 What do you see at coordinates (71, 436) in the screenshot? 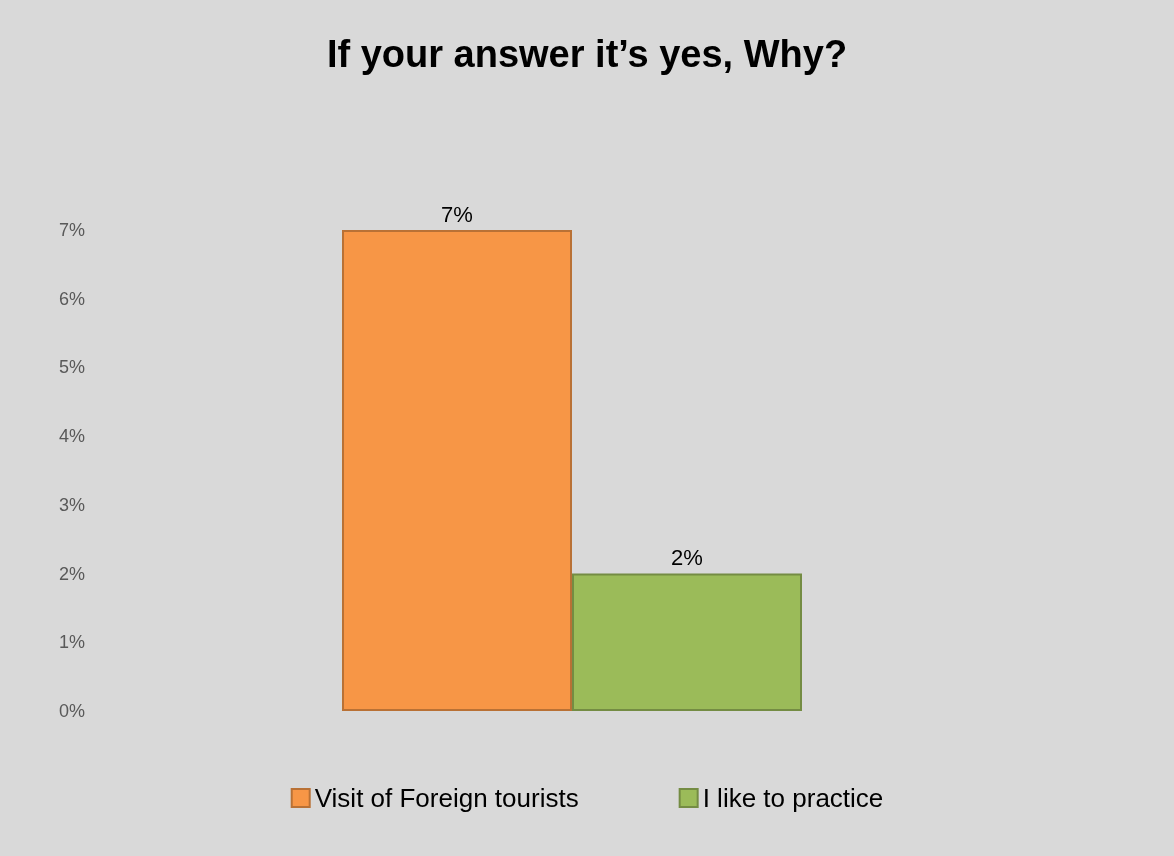
I see `y-tick-label: 4%` at bounding box center [71, 436].